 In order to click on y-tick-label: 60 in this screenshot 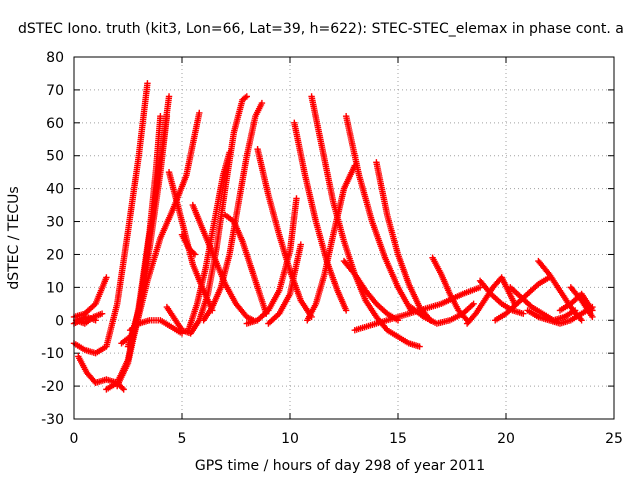, I will do `click(55, 124)`.